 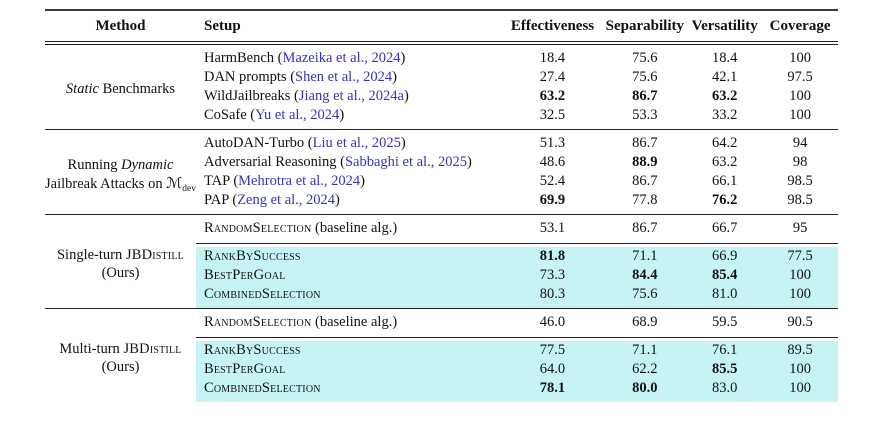 What do you see at coordinates (552, 58) in the screenshot?
I see `cell-effectiveness: 18.4` at bounding box center [552, 58].